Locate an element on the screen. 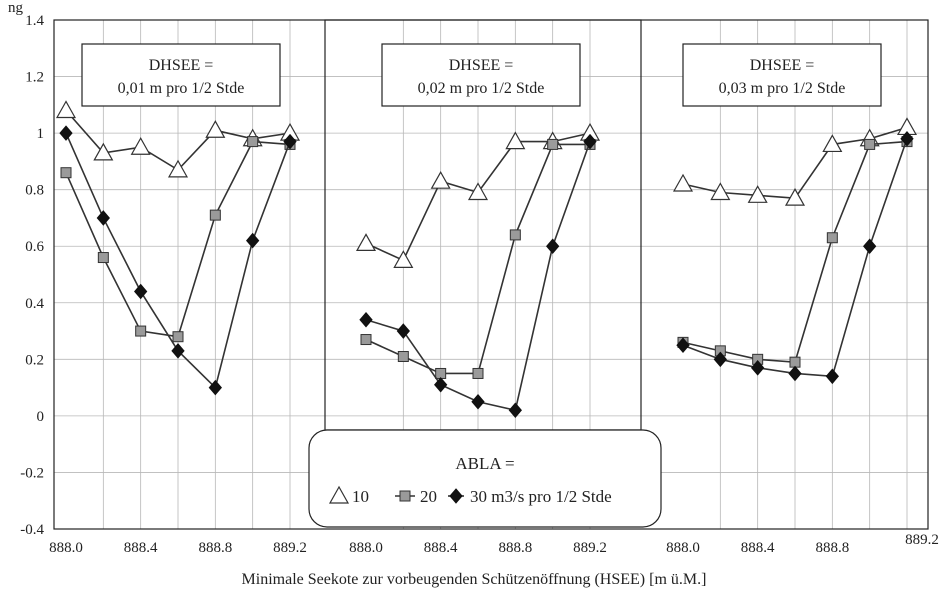 This screenshot has height=592, width=946. panel-2-annotation-line1: DHSEE = is located at coordinates (481, 65).